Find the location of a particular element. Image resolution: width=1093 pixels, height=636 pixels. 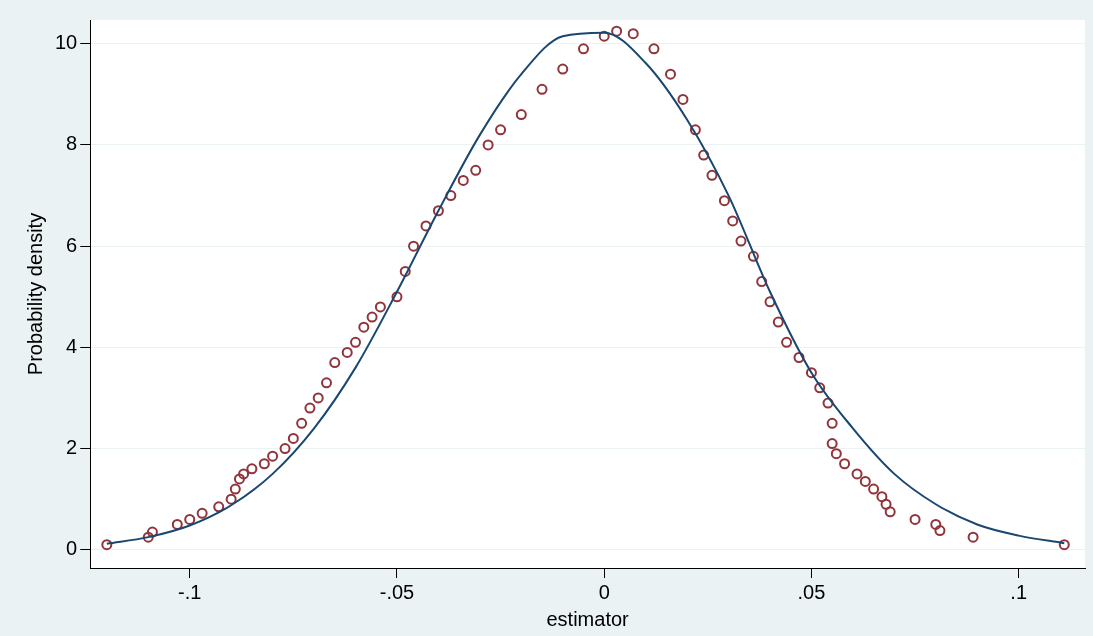

x-axis-title: estimator is located at coordinates (588, 618).